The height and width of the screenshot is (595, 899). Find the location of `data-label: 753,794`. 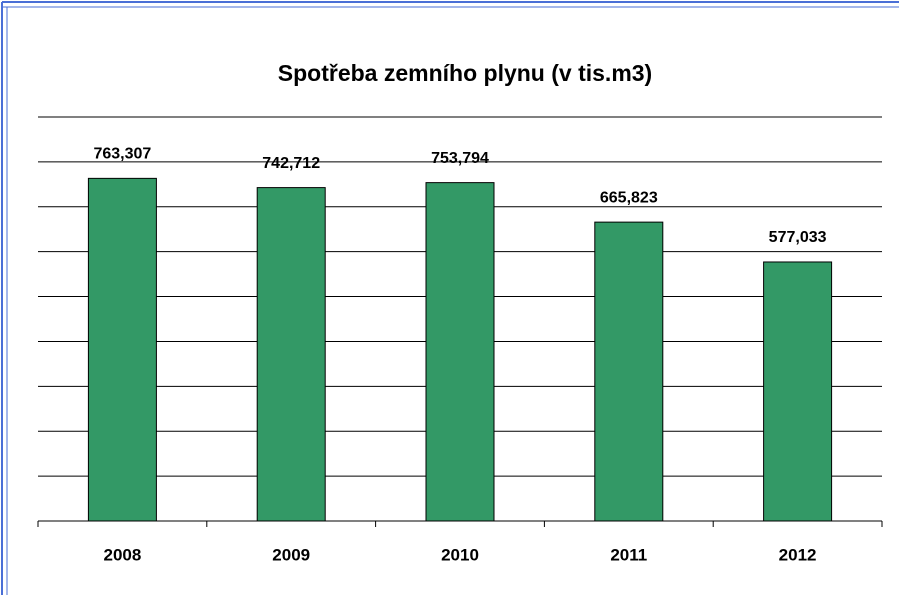

data-label: 753,794 is located at coordinates (460, 158).